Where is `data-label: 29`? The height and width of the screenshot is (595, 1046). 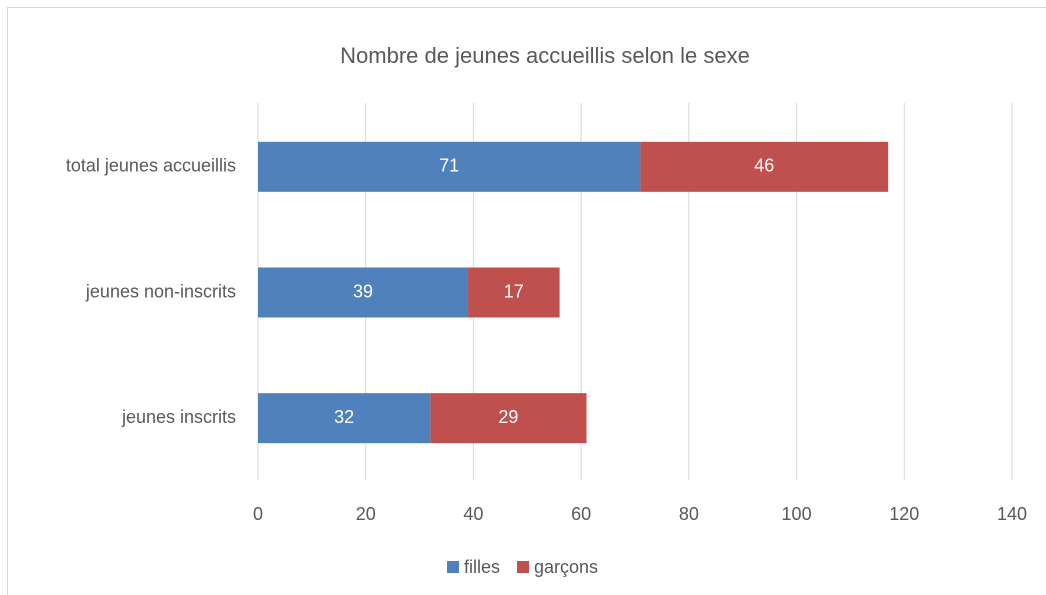
data-label: 29 is located at coordinates (508, 417).